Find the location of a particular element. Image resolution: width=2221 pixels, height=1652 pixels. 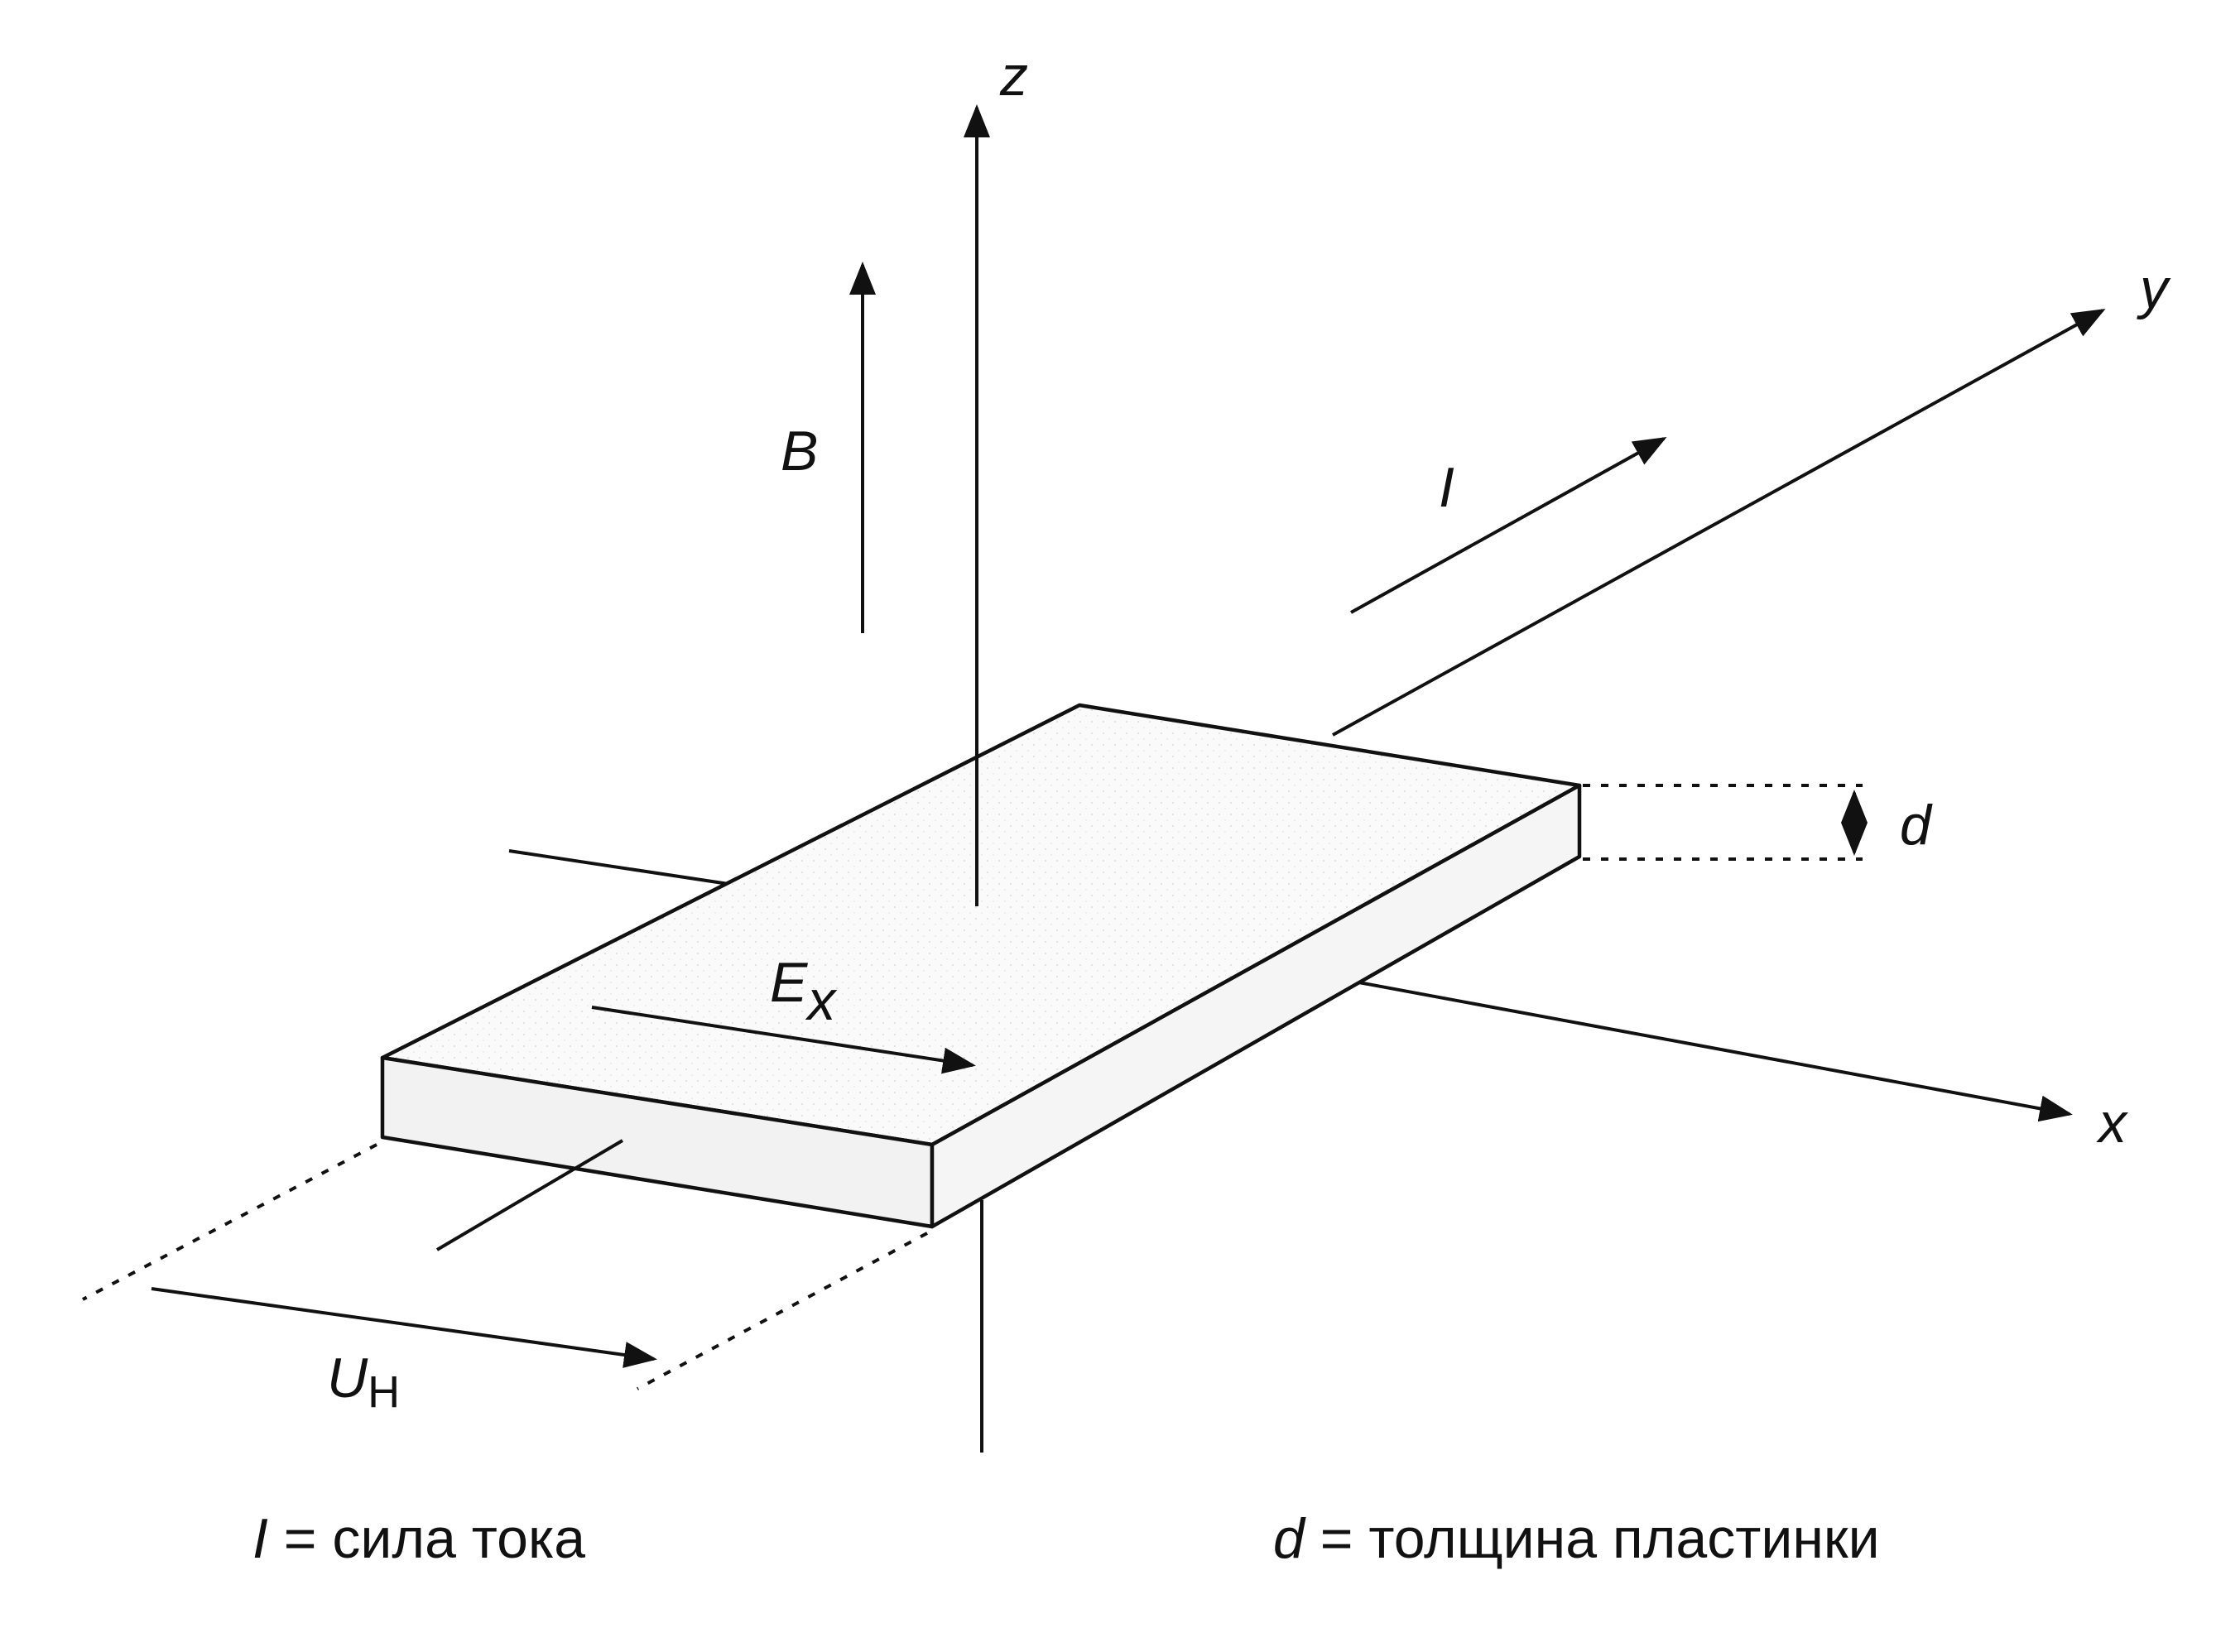

x-axis-label: x is located at coordinates (2112, 1123).